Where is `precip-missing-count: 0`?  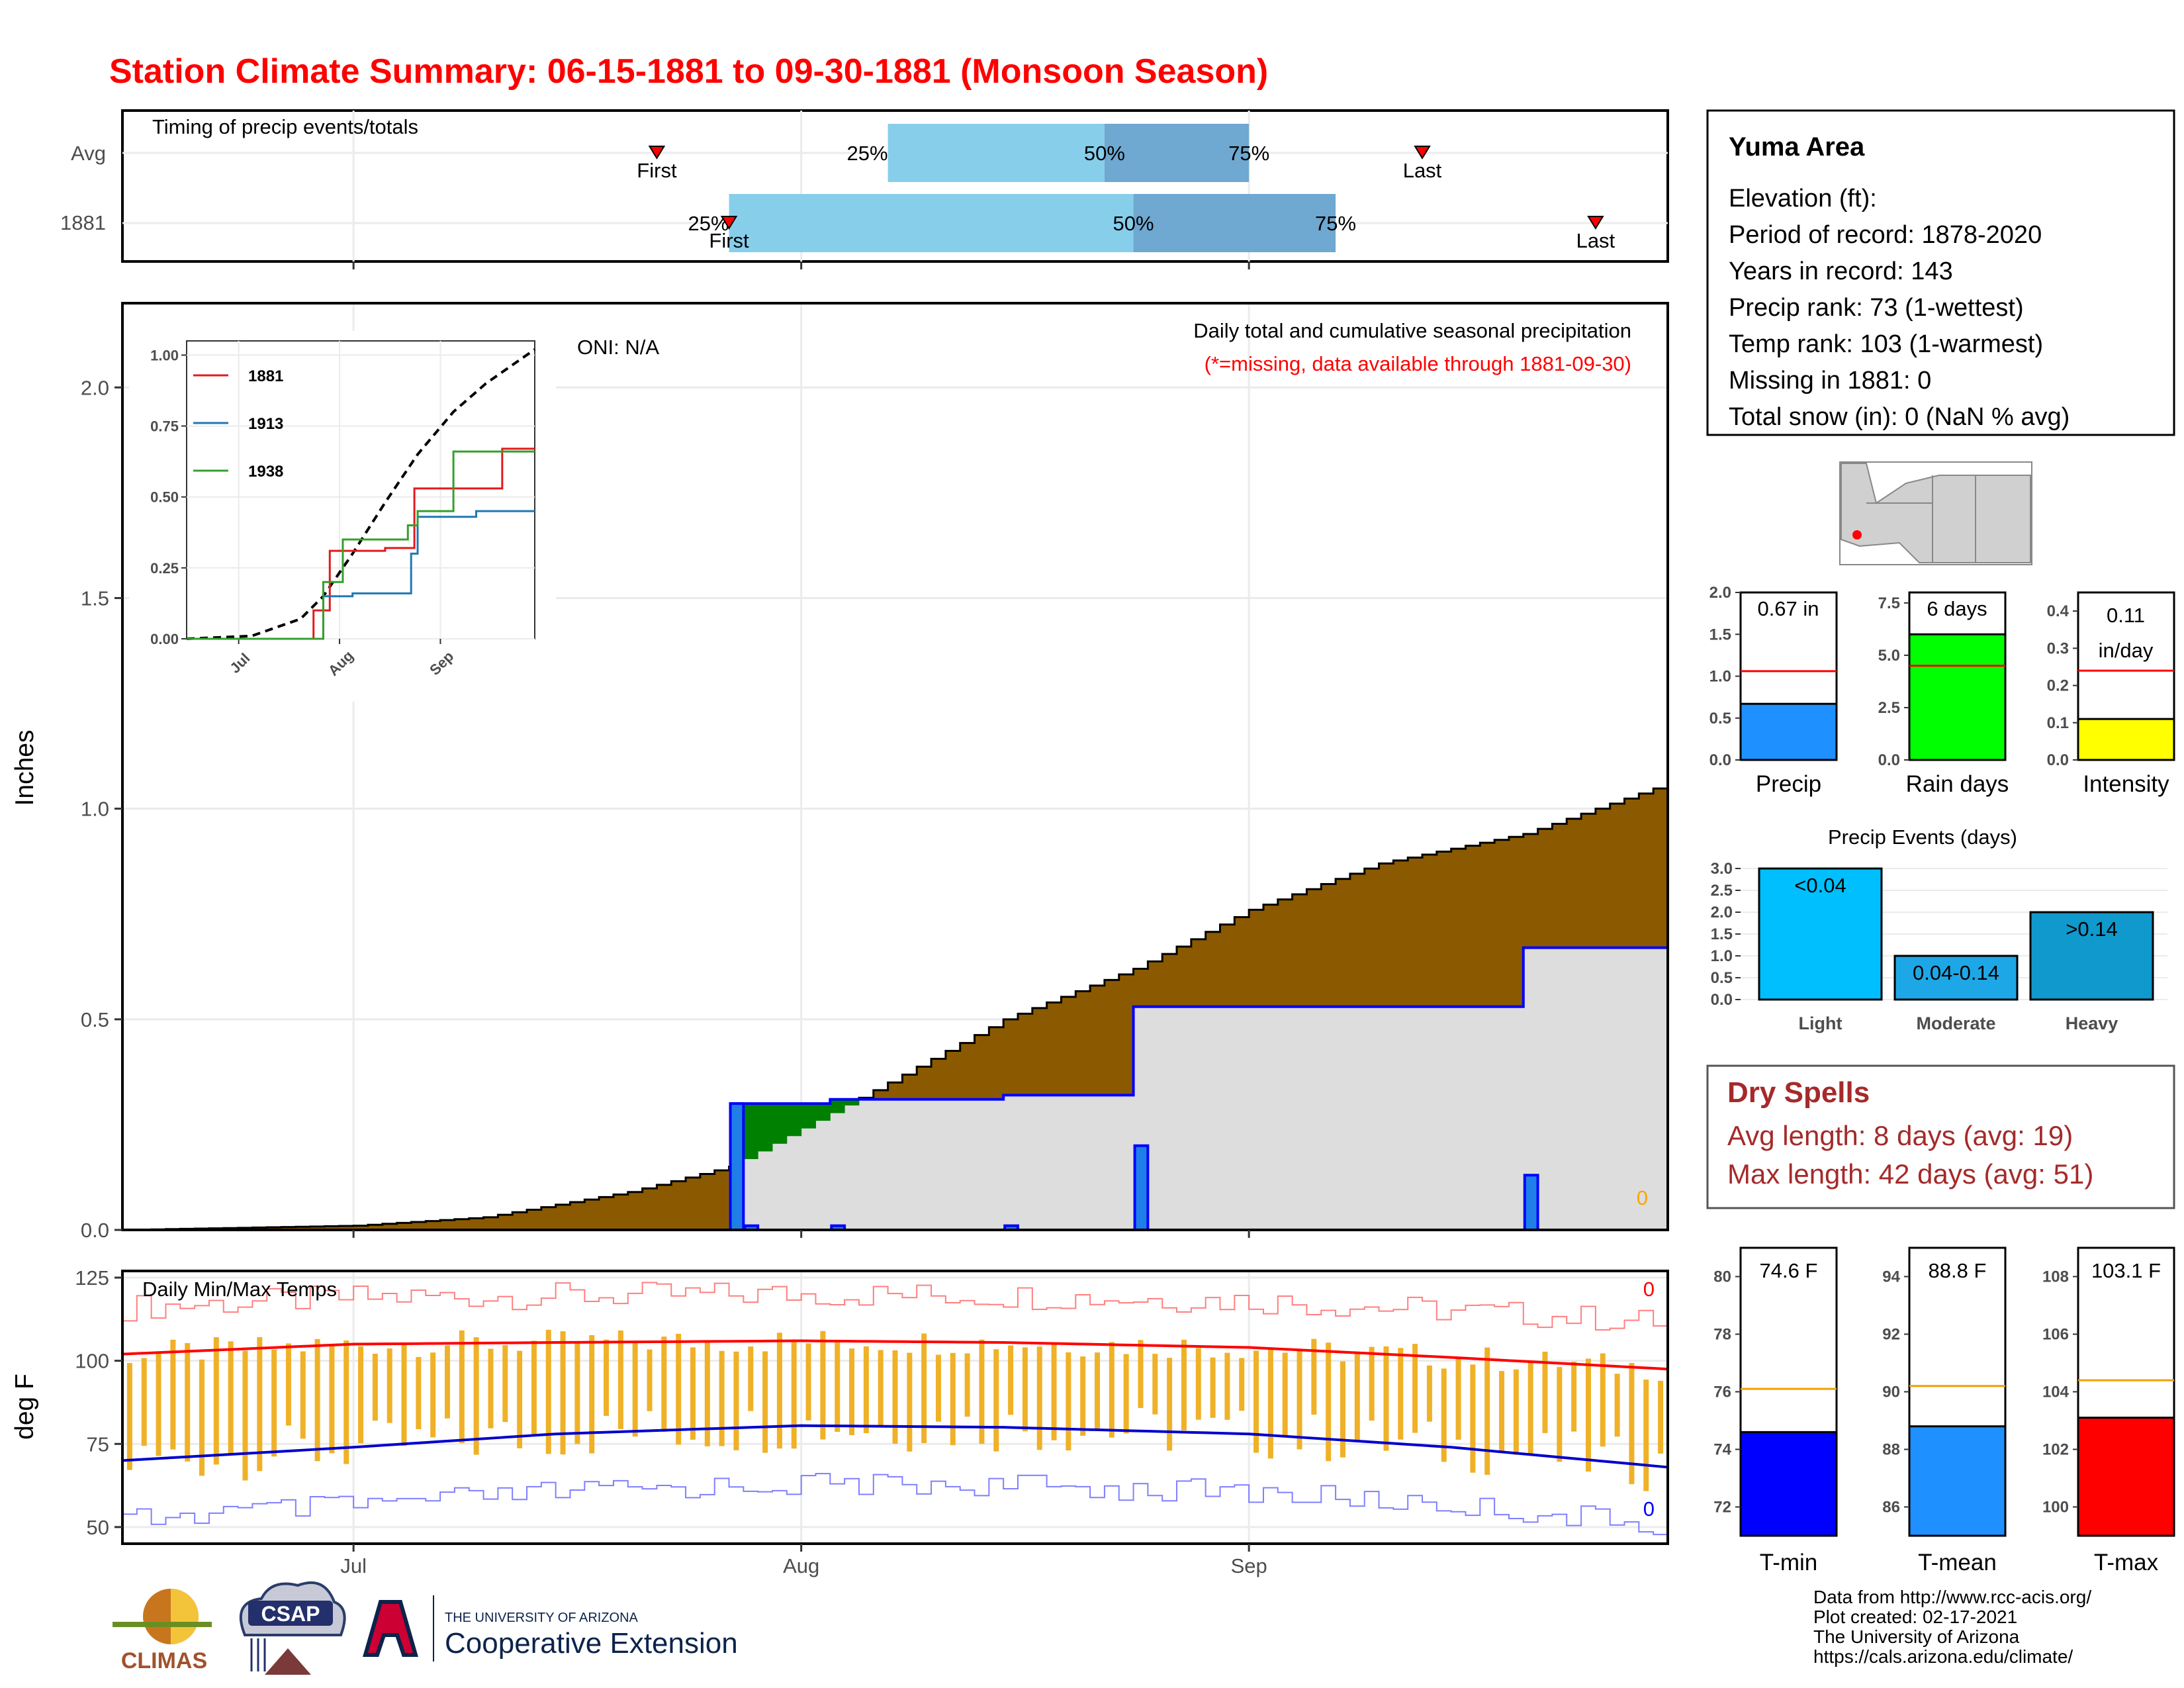
precip-missing-count: 0 is located at coordinates (1642, 1197).